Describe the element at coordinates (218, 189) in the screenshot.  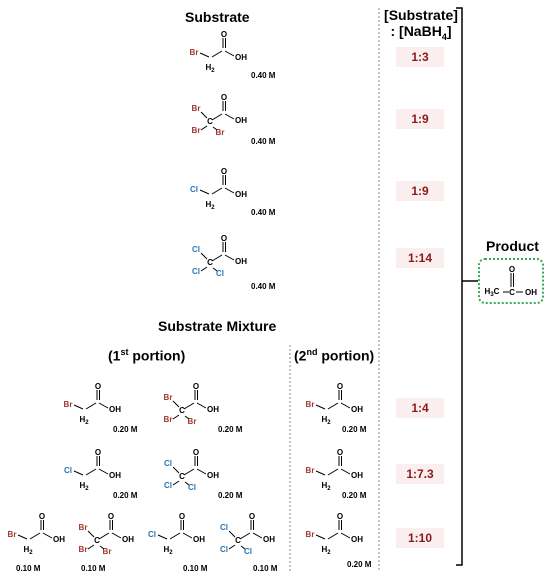
I see `chloroacetic-acid-structure: O OH Cl H2` at that location.